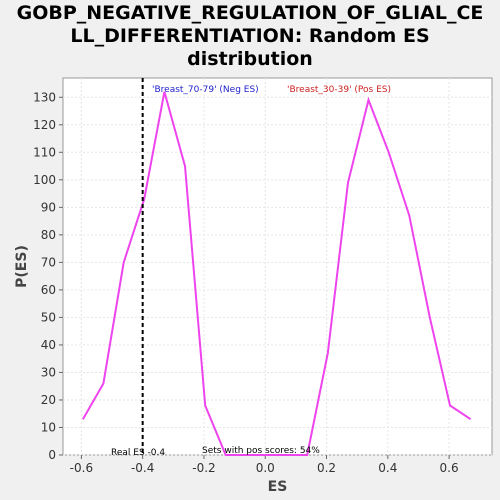  What do you see at coordinates (339, 90) in the screenshot?
I see `pos-es-label: 'Breast_30-39' (Pos ES)` at bounding box center [339, 90].